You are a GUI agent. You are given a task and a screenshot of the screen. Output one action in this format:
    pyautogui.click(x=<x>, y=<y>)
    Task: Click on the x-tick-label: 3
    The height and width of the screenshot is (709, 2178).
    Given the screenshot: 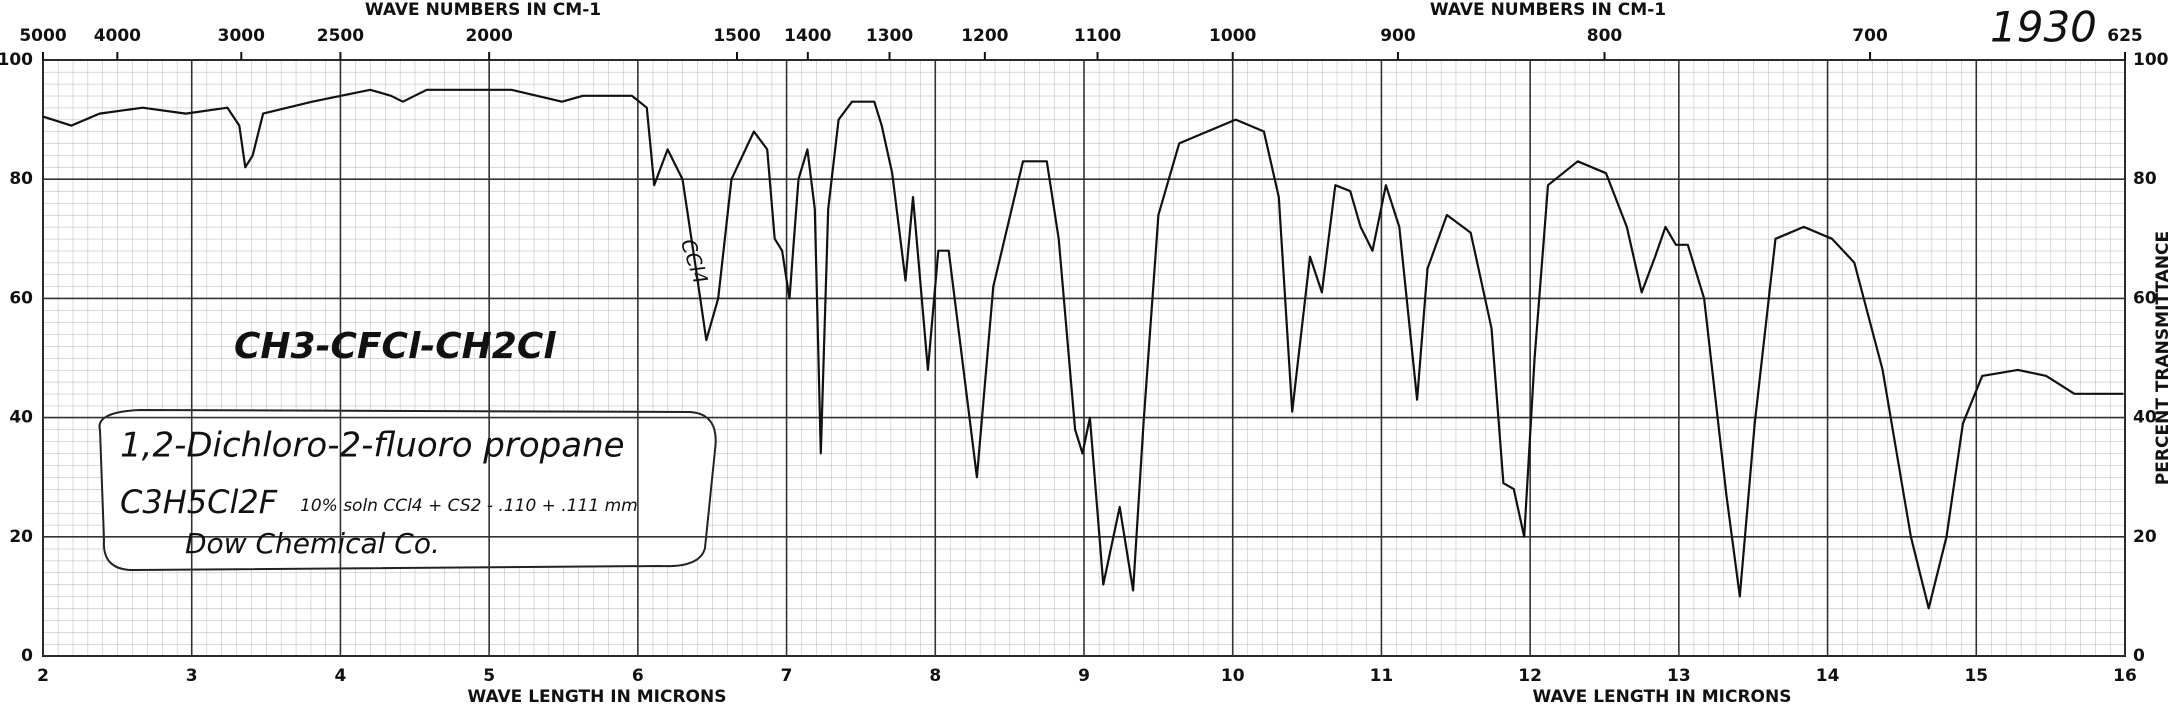 What is the action you would take?
    pyautogui.click(x=192, y=676)
    